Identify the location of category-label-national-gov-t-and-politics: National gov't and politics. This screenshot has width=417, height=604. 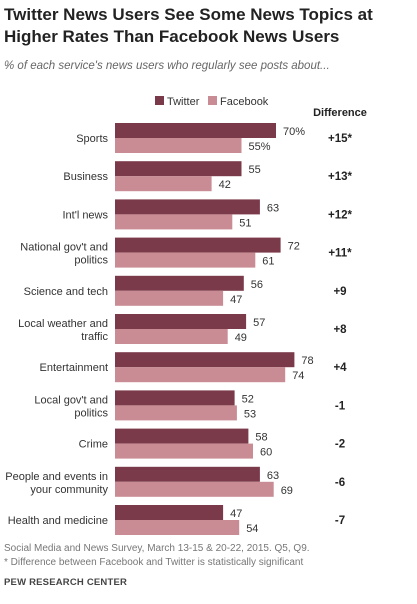
(64, 254).